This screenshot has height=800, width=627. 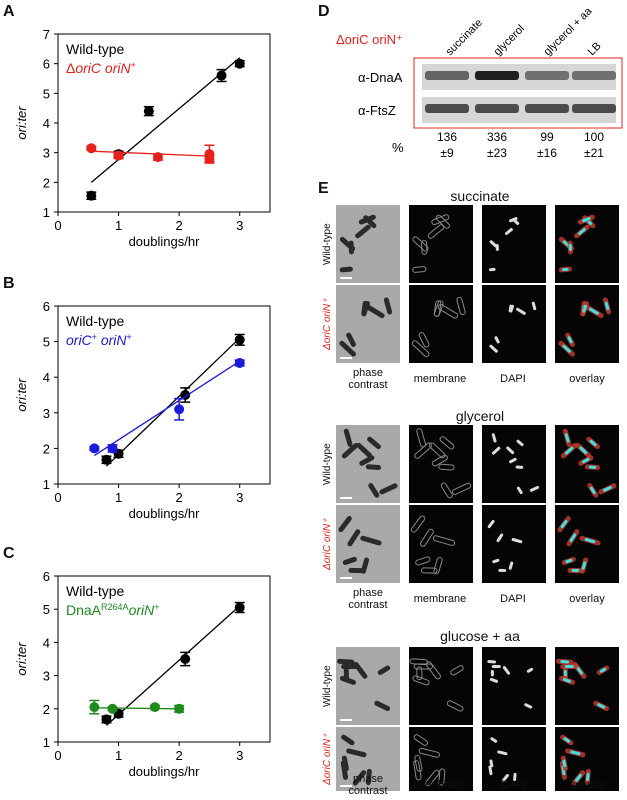 I want to click on blot-percent-error: ±23, so click(x=497, y=153).